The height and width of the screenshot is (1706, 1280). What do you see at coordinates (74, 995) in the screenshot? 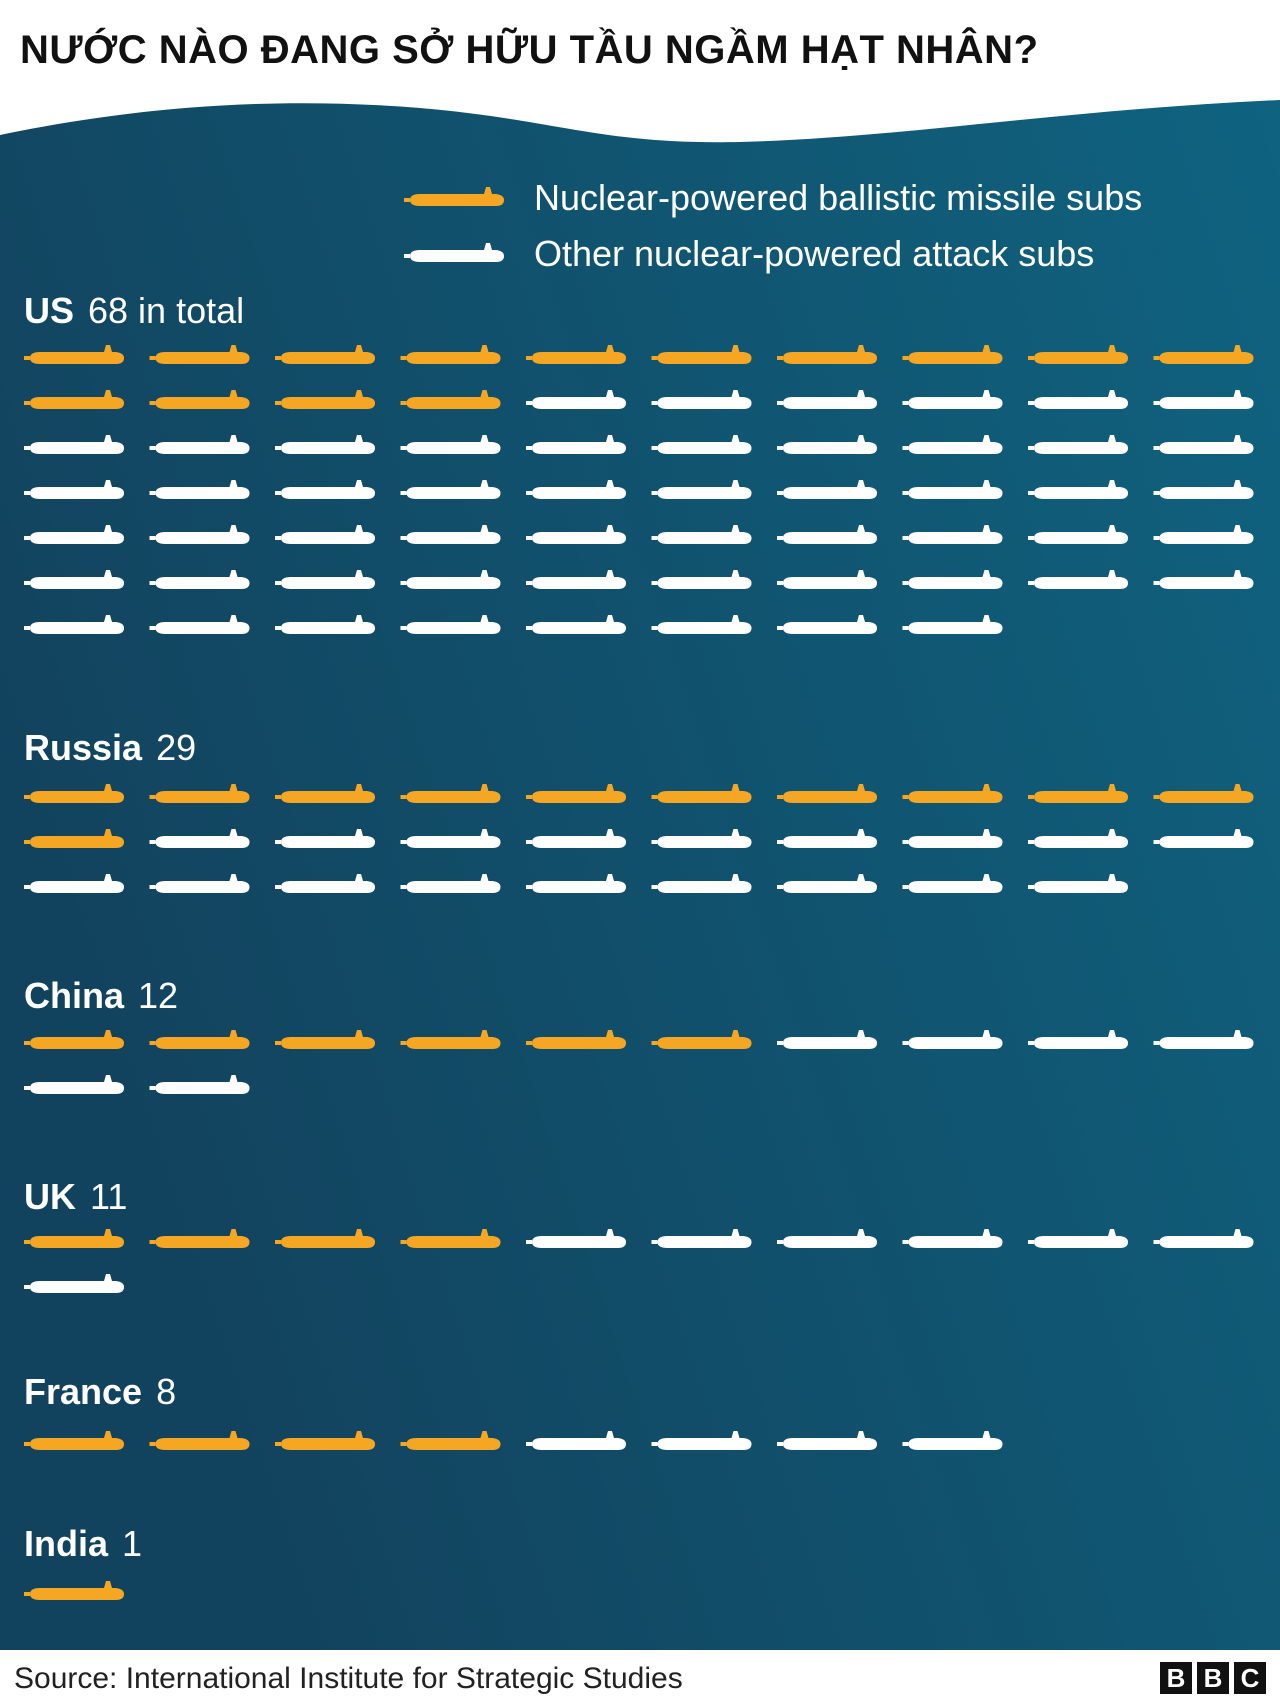
I see `country-name: China` at bounding box center [74, 995].